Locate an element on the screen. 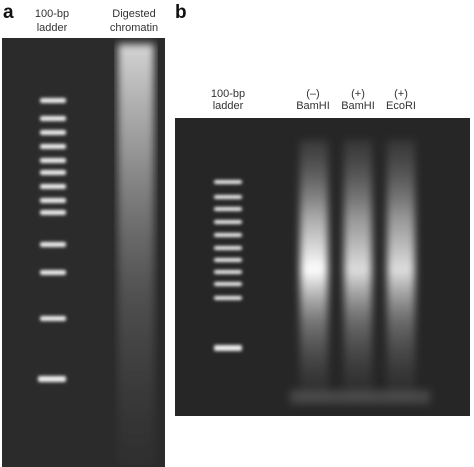 This screenshot has height=467, width=474. panel-label: b is located at coordinates (181, 12).